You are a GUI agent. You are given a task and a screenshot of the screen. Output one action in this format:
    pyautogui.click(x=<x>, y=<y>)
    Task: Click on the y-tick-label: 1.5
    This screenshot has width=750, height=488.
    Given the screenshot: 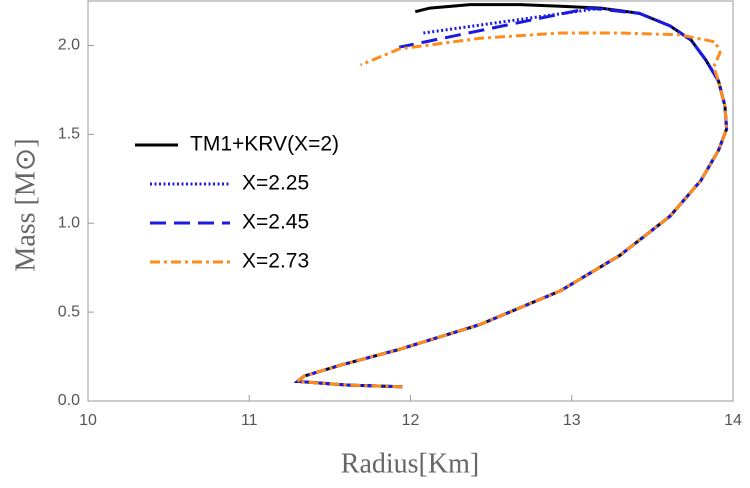 What is the action you would take?
    pyautogui.click(x=69, y=134)
    